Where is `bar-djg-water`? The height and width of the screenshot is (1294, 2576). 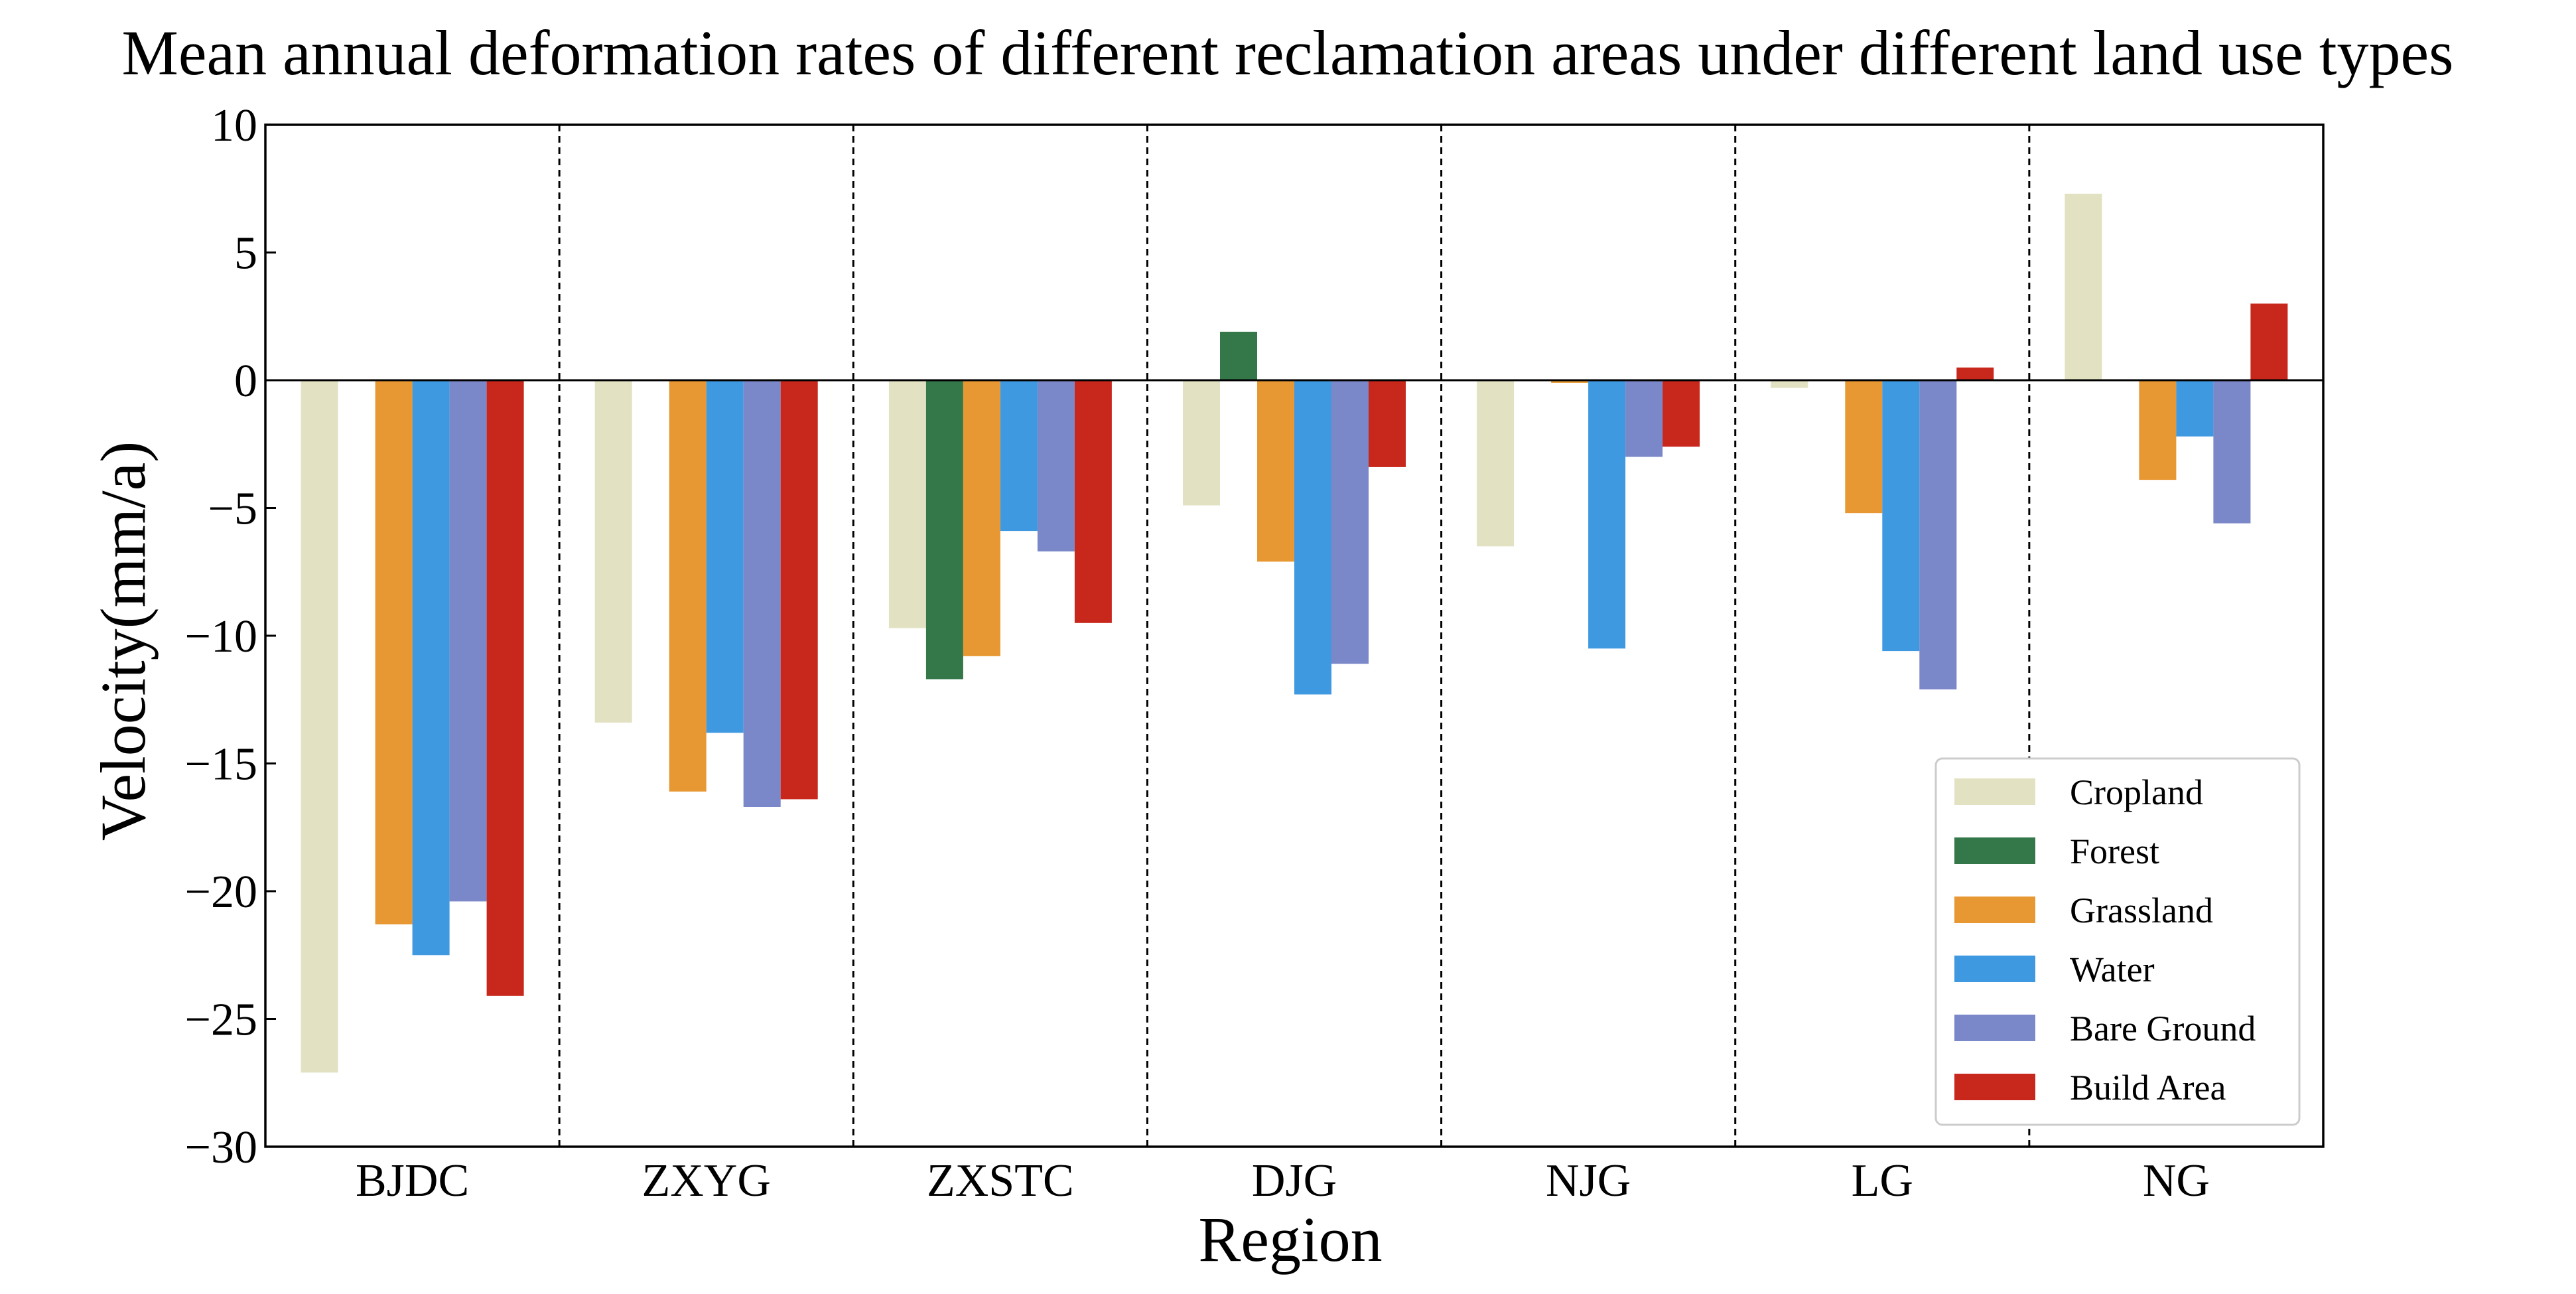 bar-djg-water is located at coordinates (1312, 537).